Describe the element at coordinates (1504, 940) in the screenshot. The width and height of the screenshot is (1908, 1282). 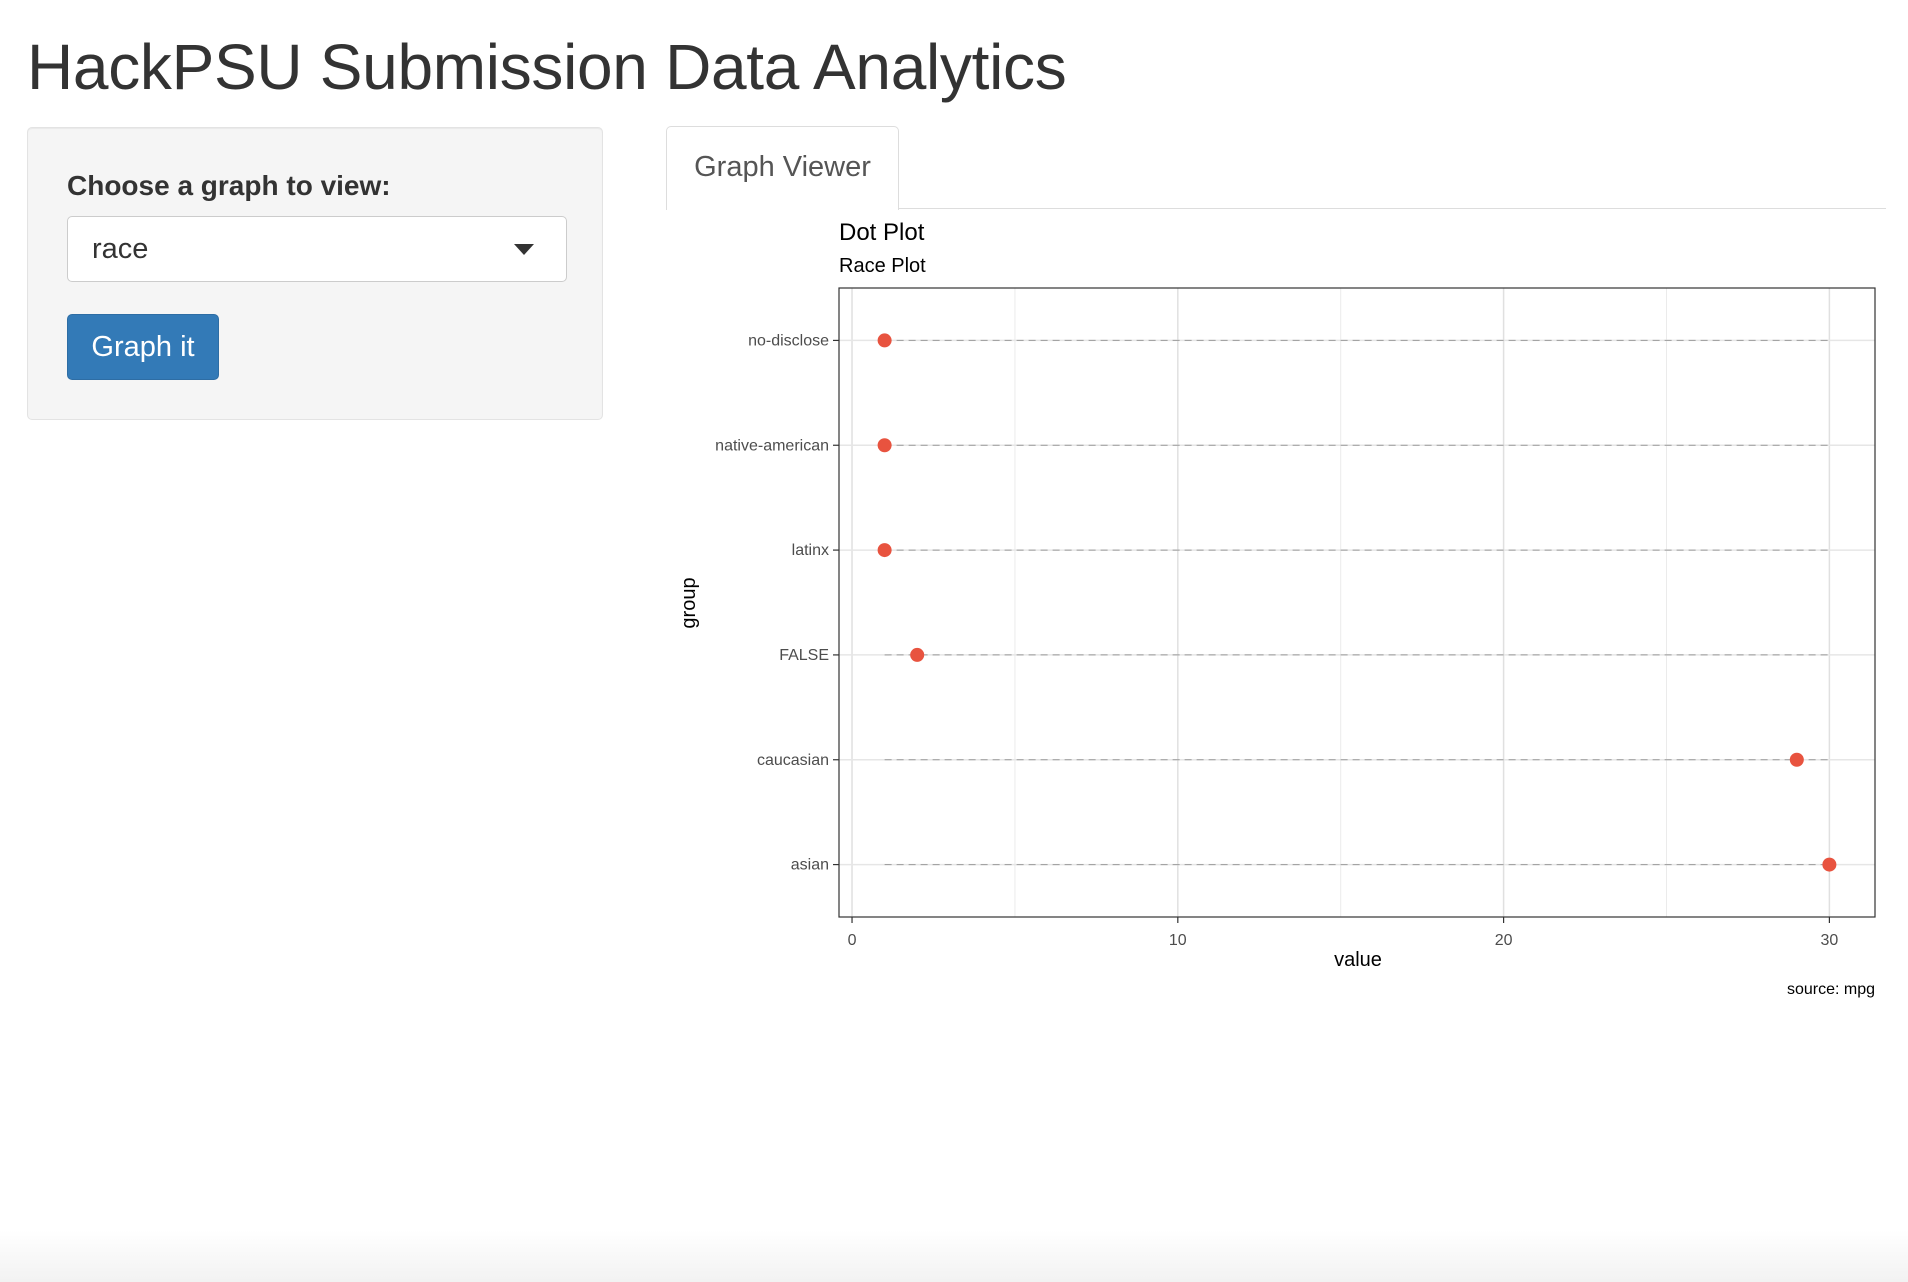
I see `x-tick-label: 20` at that location.